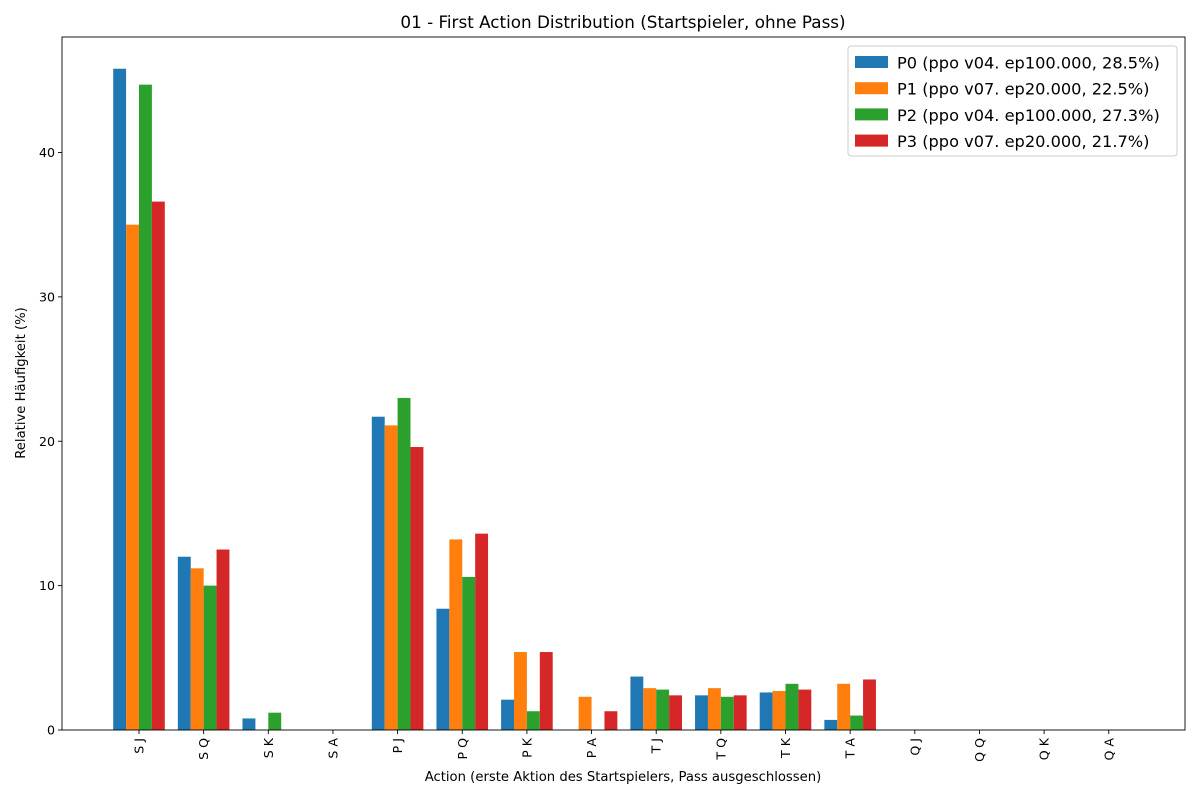 The height and width of the screenshot is (800, 1200). Describe the element at coordinates (914, 747) in the screenshot. I see `x-tick-label: Q J` at that location.